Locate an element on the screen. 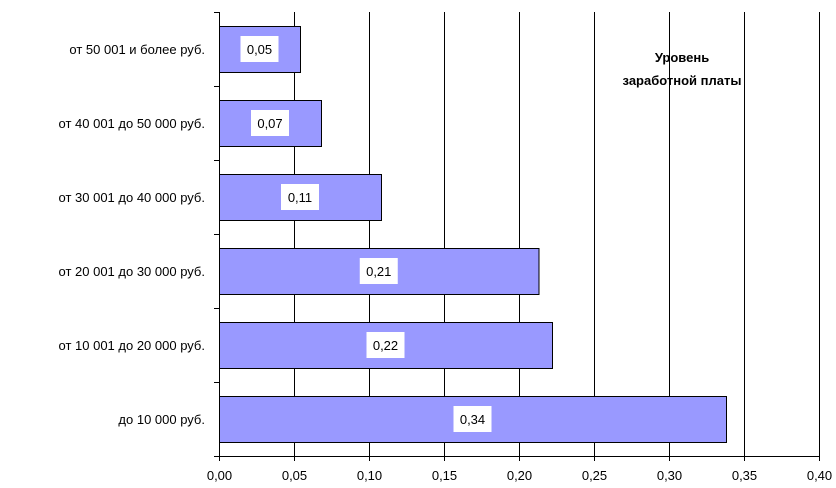  annotation-line-2: заработной платы is located at coordinates (682, 80).